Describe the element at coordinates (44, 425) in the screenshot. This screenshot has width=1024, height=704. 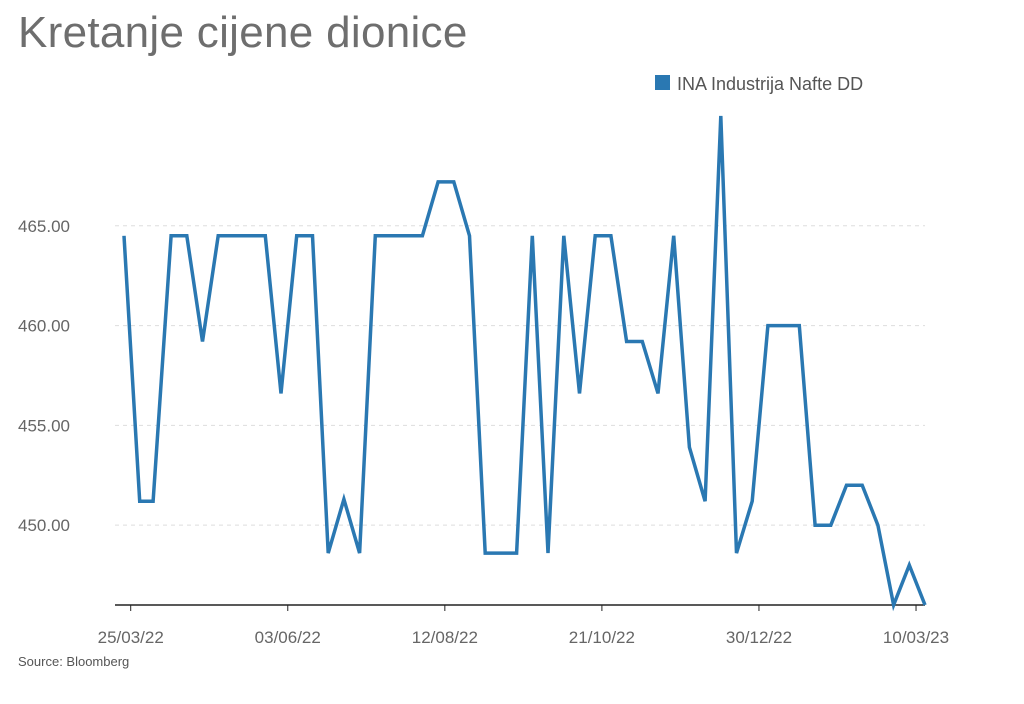
I see `y-tick-label: 455.00` at that location.